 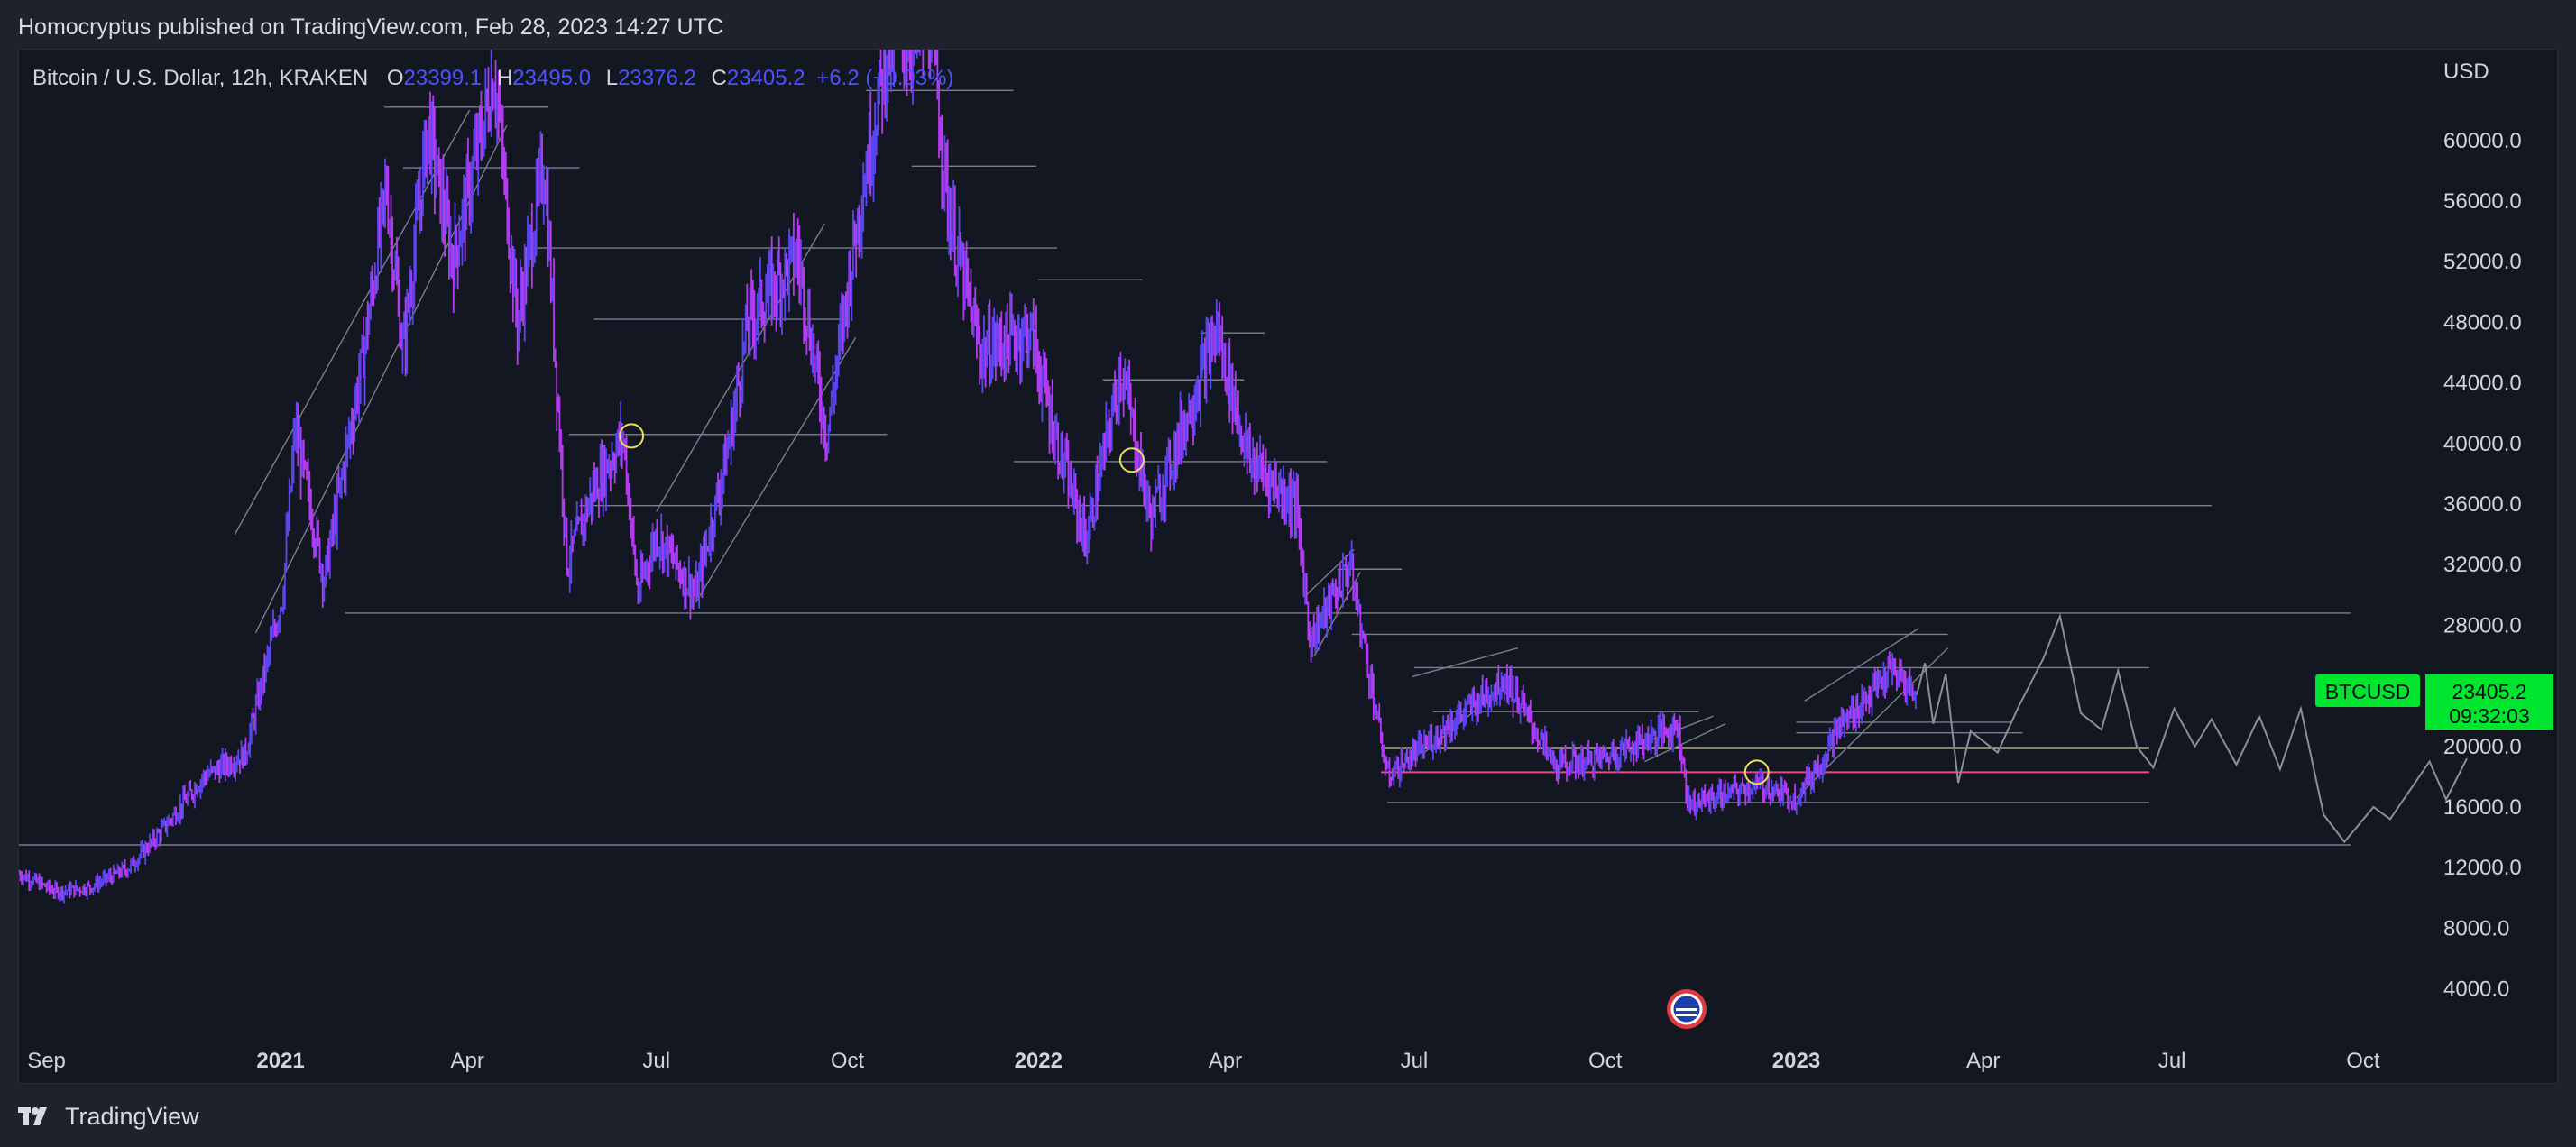 I want to click on tradingview-brand: TradingView, so click(x=132, y=1116).